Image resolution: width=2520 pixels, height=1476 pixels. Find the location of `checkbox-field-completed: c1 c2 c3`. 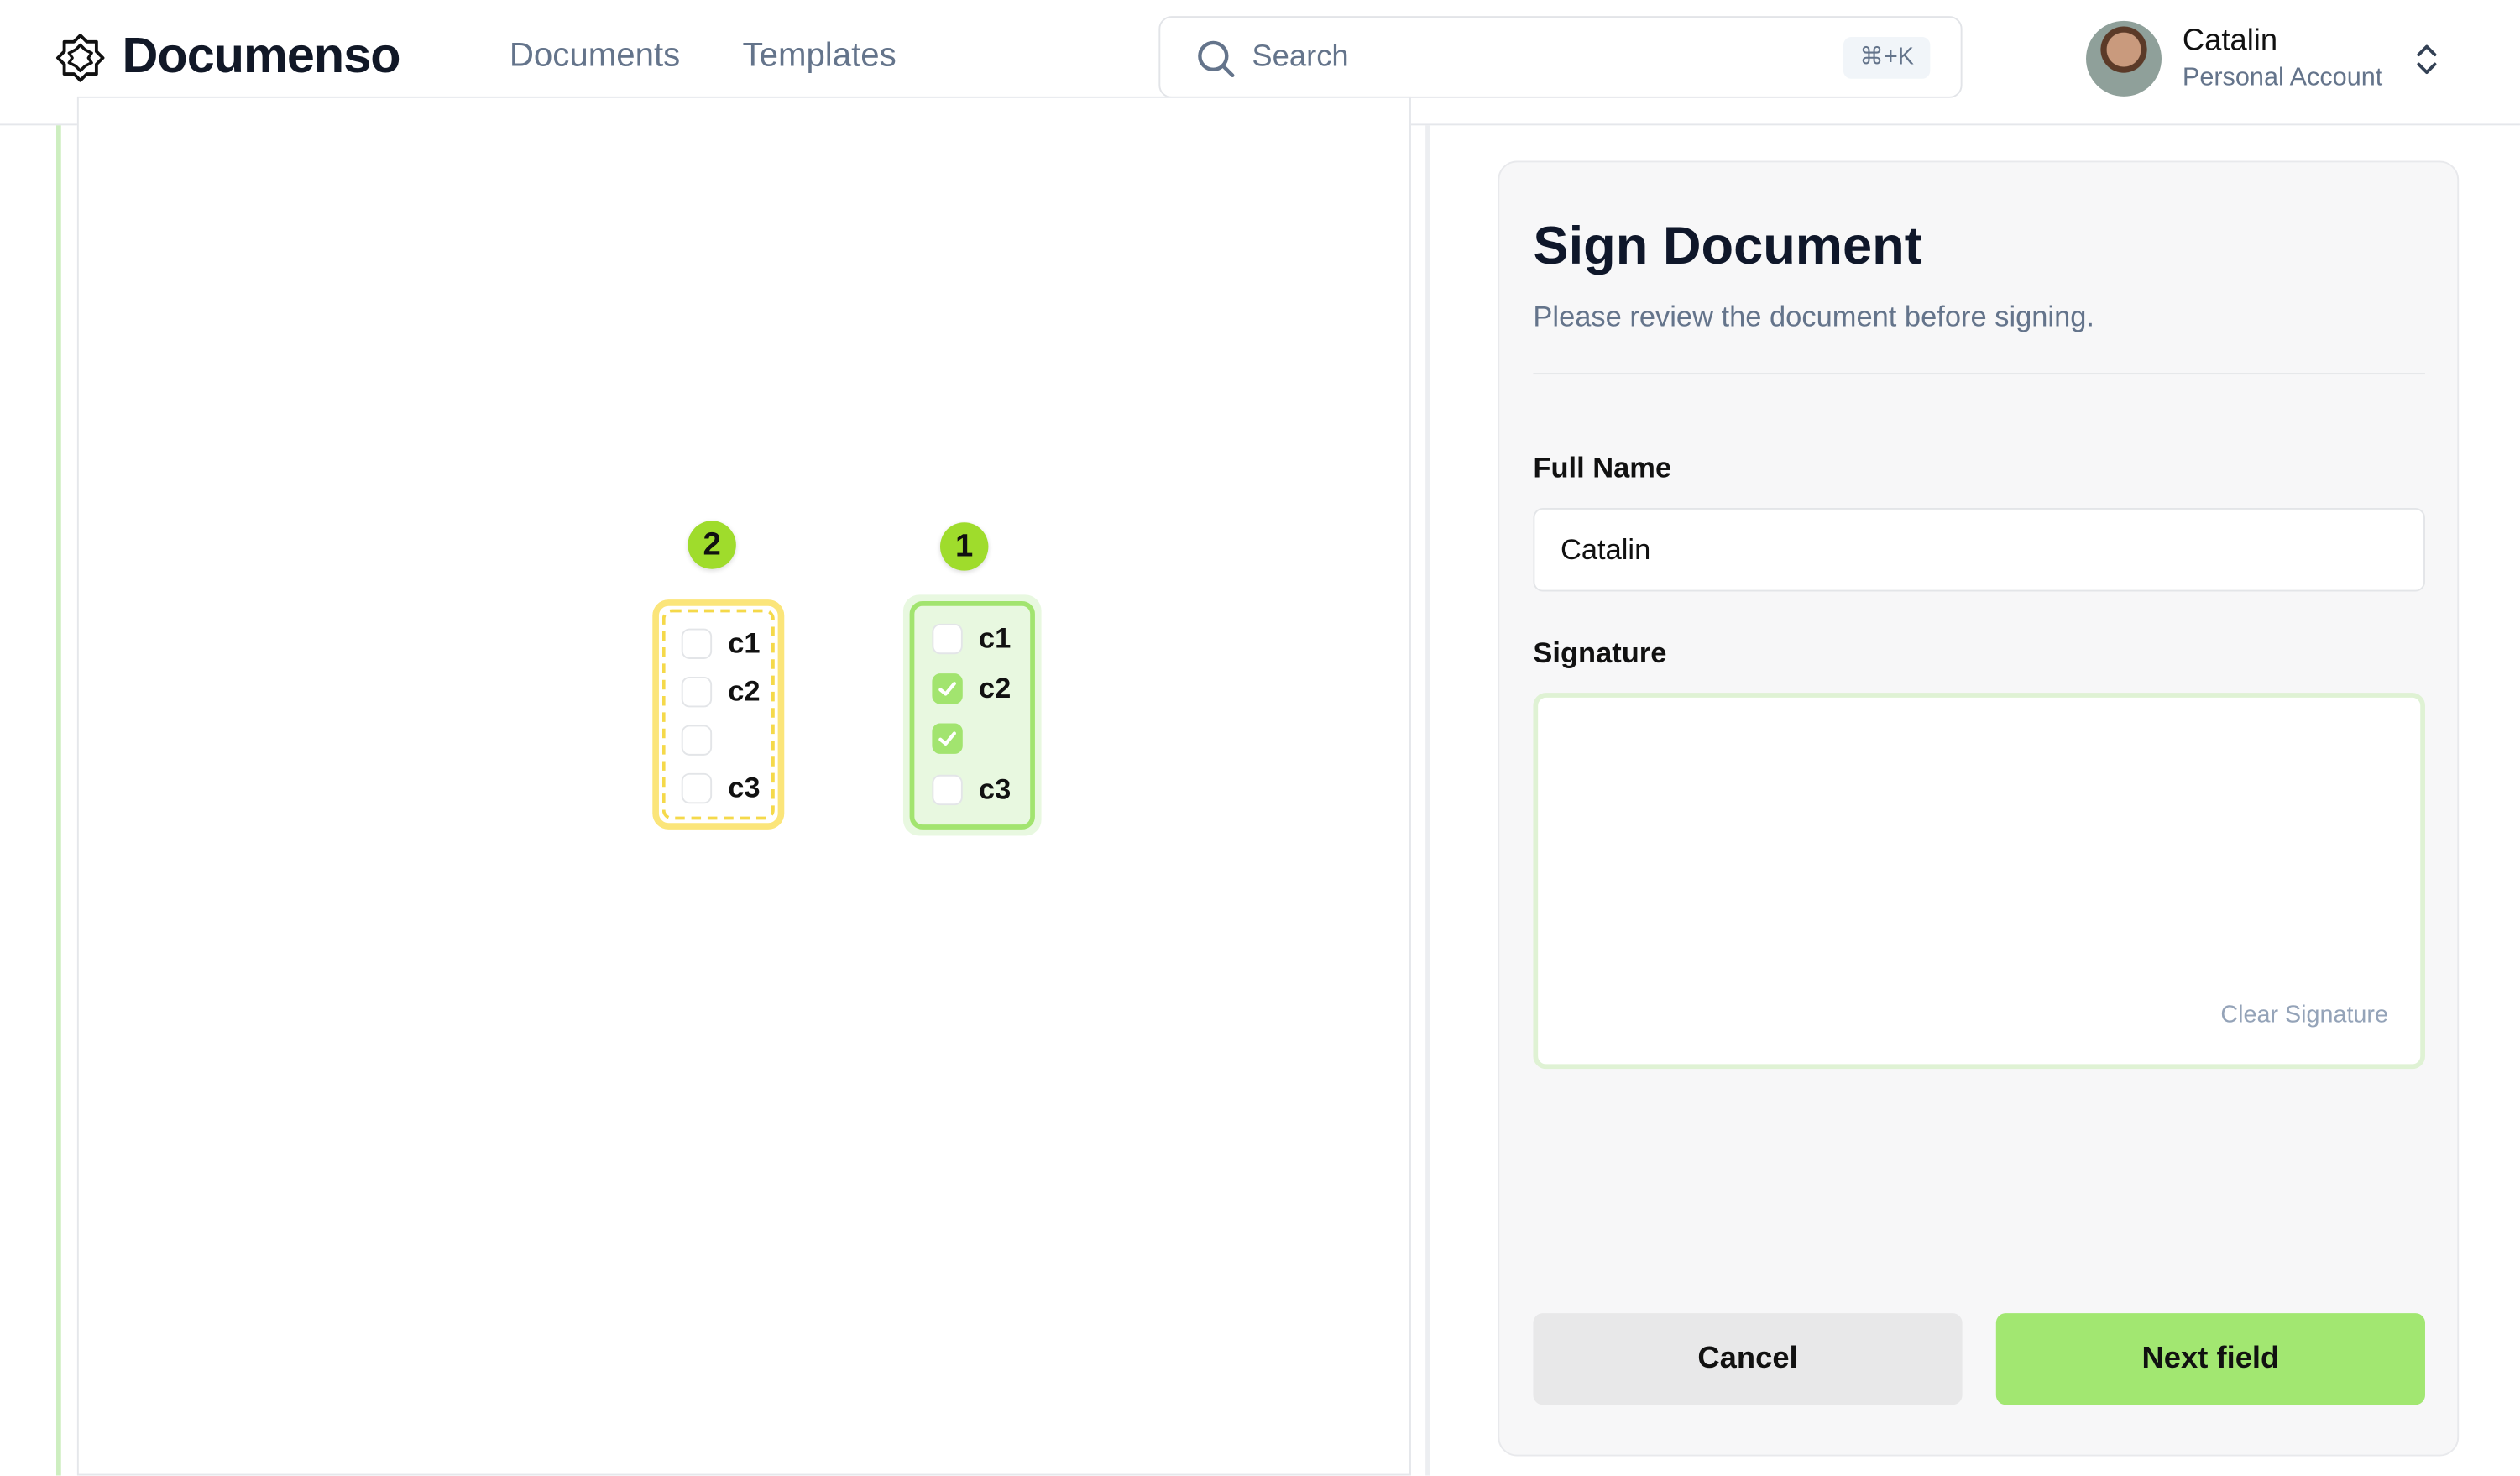

checkbox-field-completed: c1 c2 c3 is located at coordinates (972, 715).